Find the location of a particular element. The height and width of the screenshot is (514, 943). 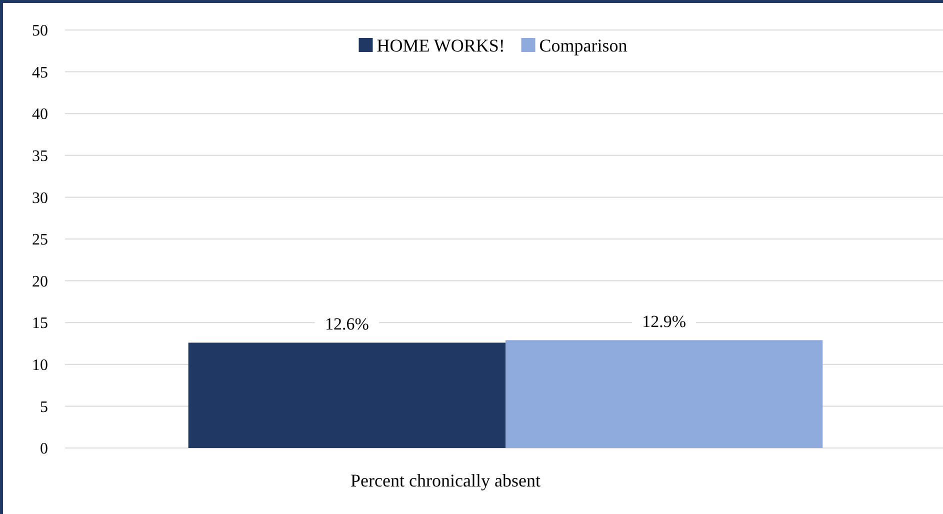

y-tick-label: 0 is located at coordinates (44, 449).